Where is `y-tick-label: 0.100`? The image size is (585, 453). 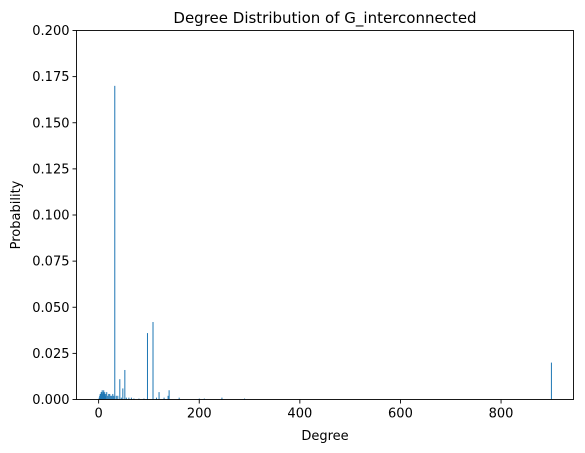 y-tick-label: 0.100 is located at coordinates (50, 216).